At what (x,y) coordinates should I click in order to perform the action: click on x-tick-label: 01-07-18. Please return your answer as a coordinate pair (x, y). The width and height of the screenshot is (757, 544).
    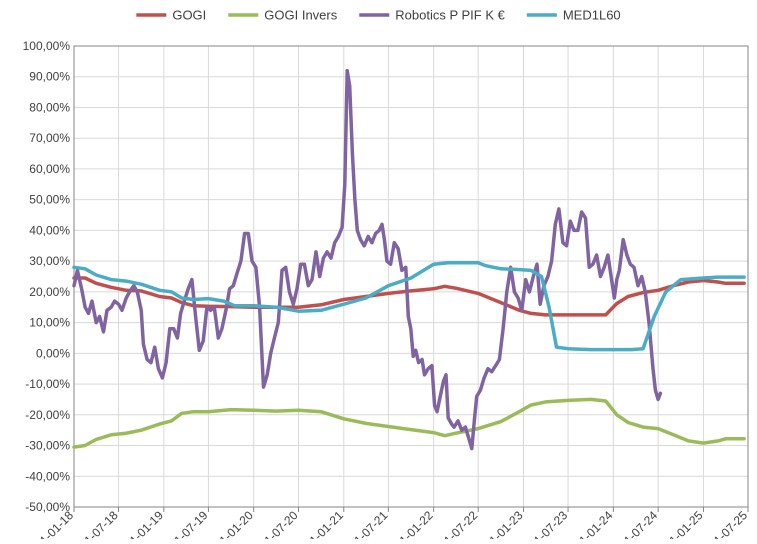
    Looking at the image, I should click on (99, 523).